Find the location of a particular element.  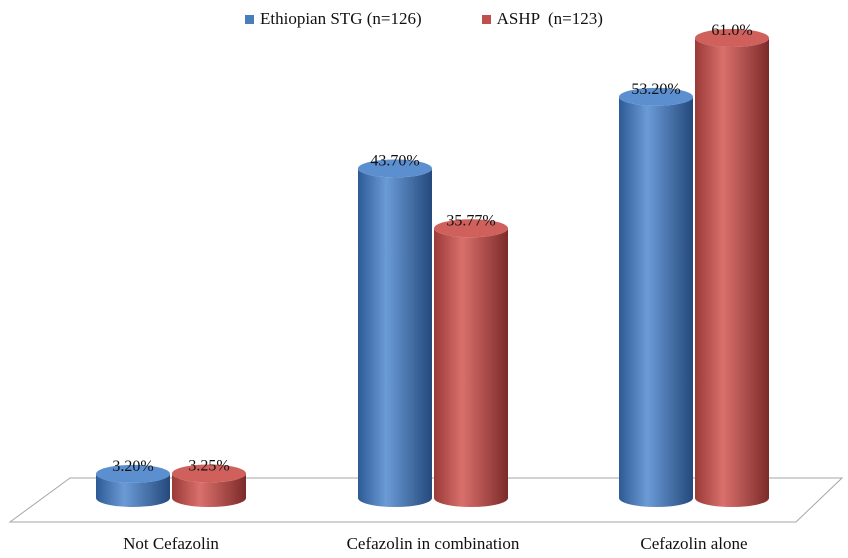

data-label: 61.0% is located at coordinates (731, 30).